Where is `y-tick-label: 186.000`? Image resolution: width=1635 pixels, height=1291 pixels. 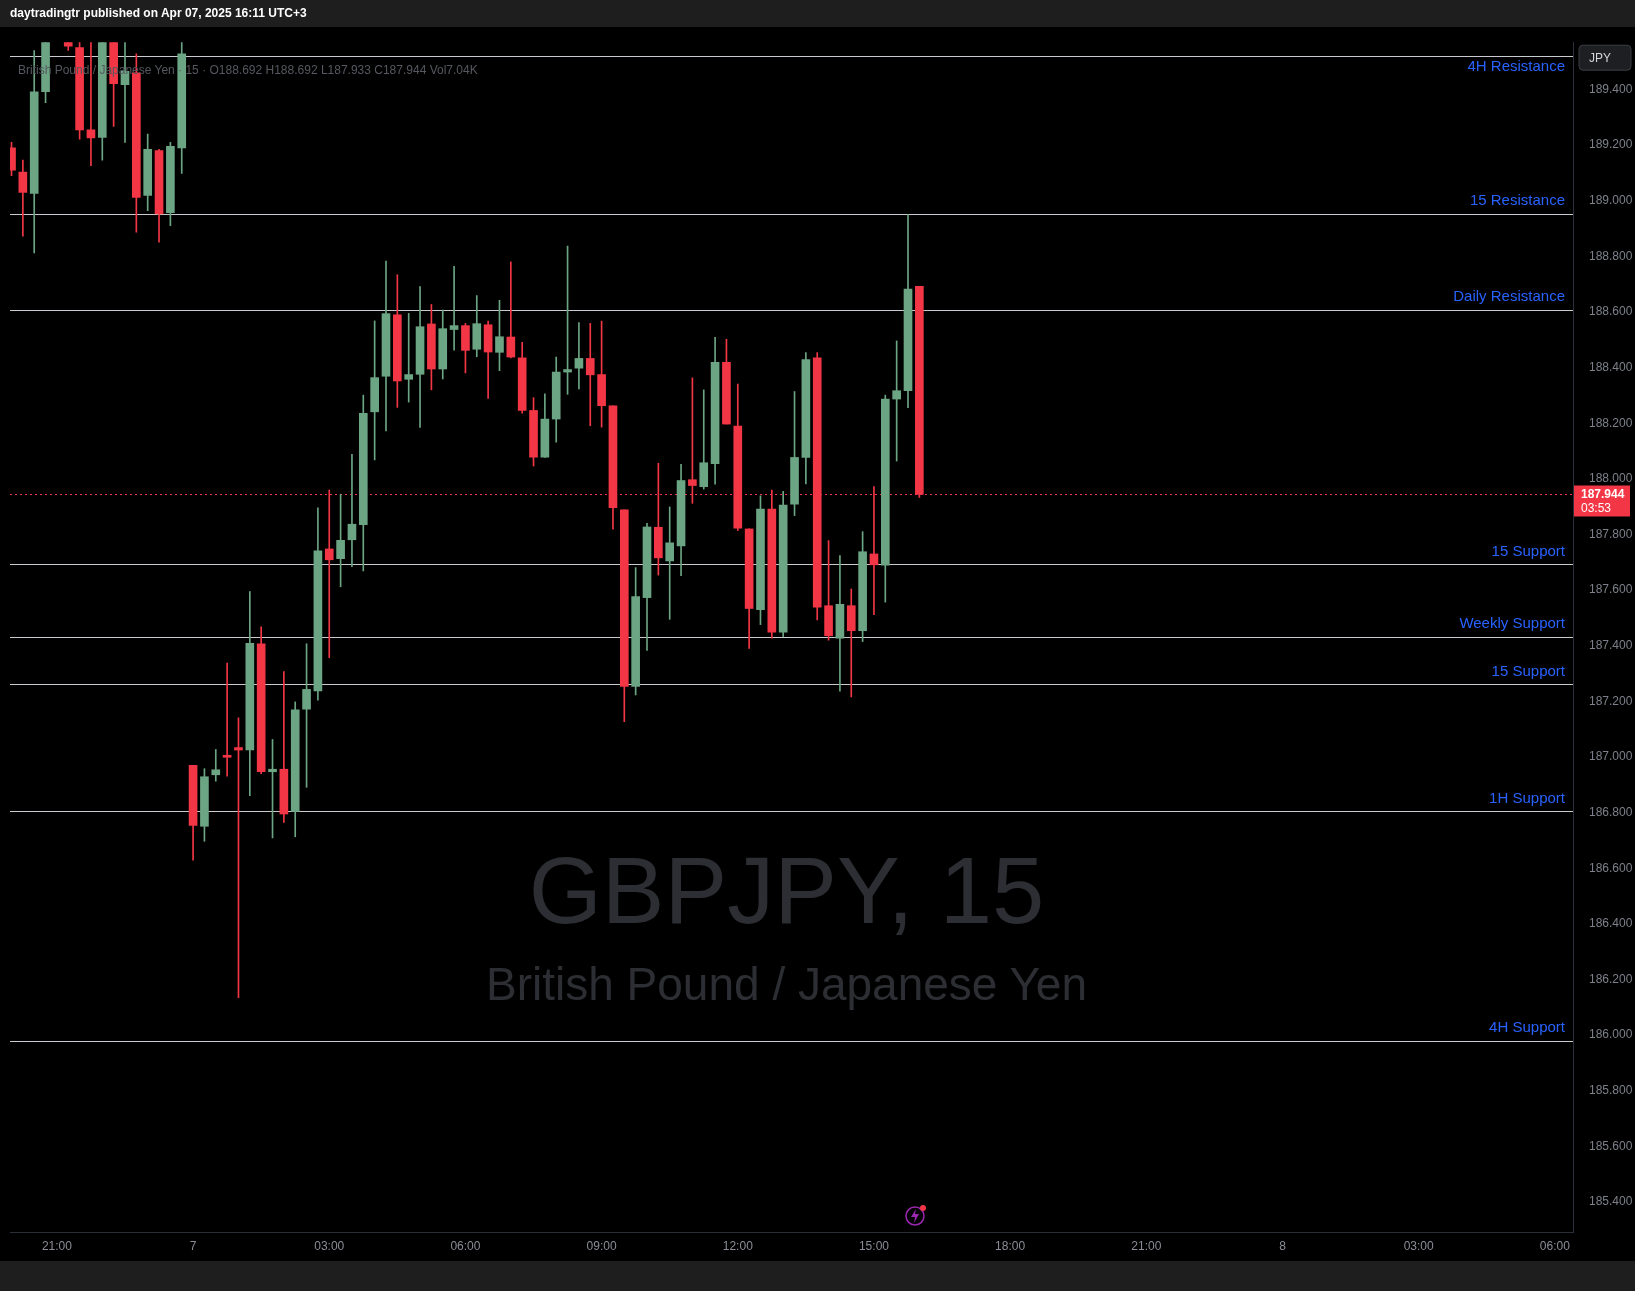
y-tick-label: 186.000 is located at coordinates (1611, 1034).